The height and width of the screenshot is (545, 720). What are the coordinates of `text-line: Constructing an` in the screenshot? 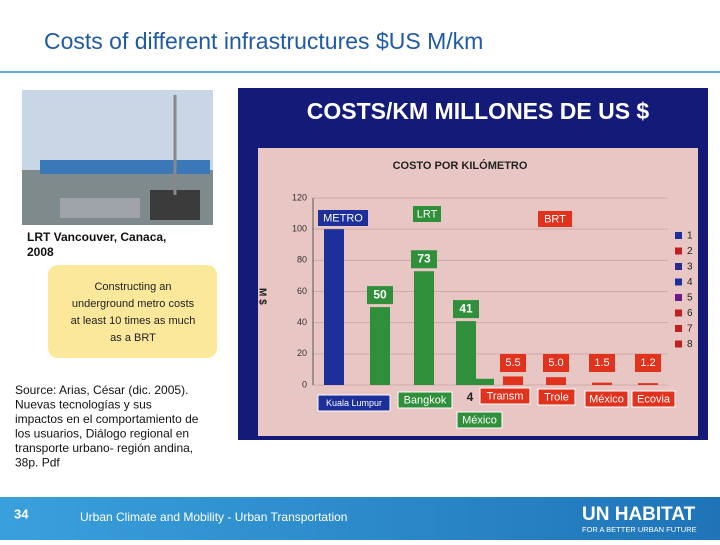 It's located at (132, 287).